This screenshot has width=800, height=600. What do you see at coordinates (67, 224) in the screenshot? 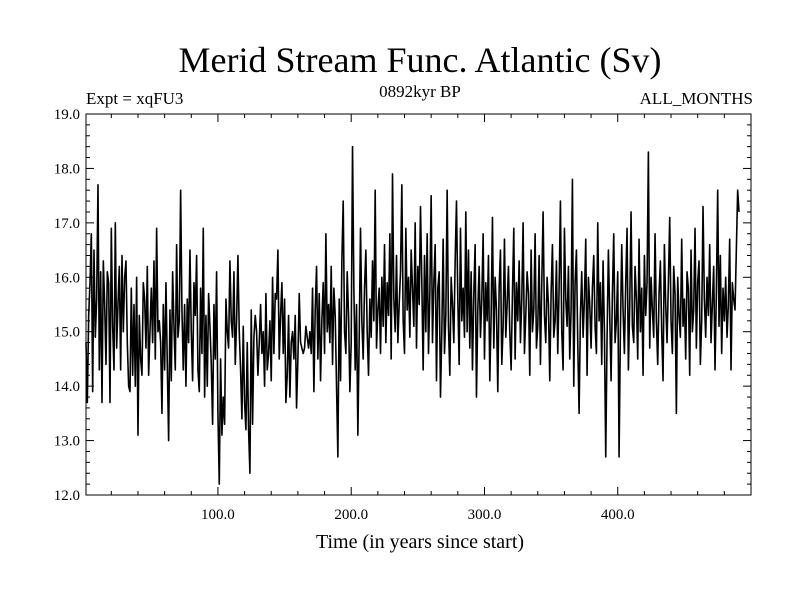
I see `y-tick-label: 17.0` at bounding box center [67, 224].